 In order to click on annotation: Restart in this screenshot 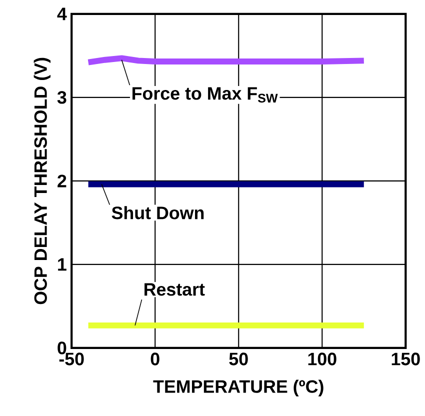, I will do `click(174, 289)`.